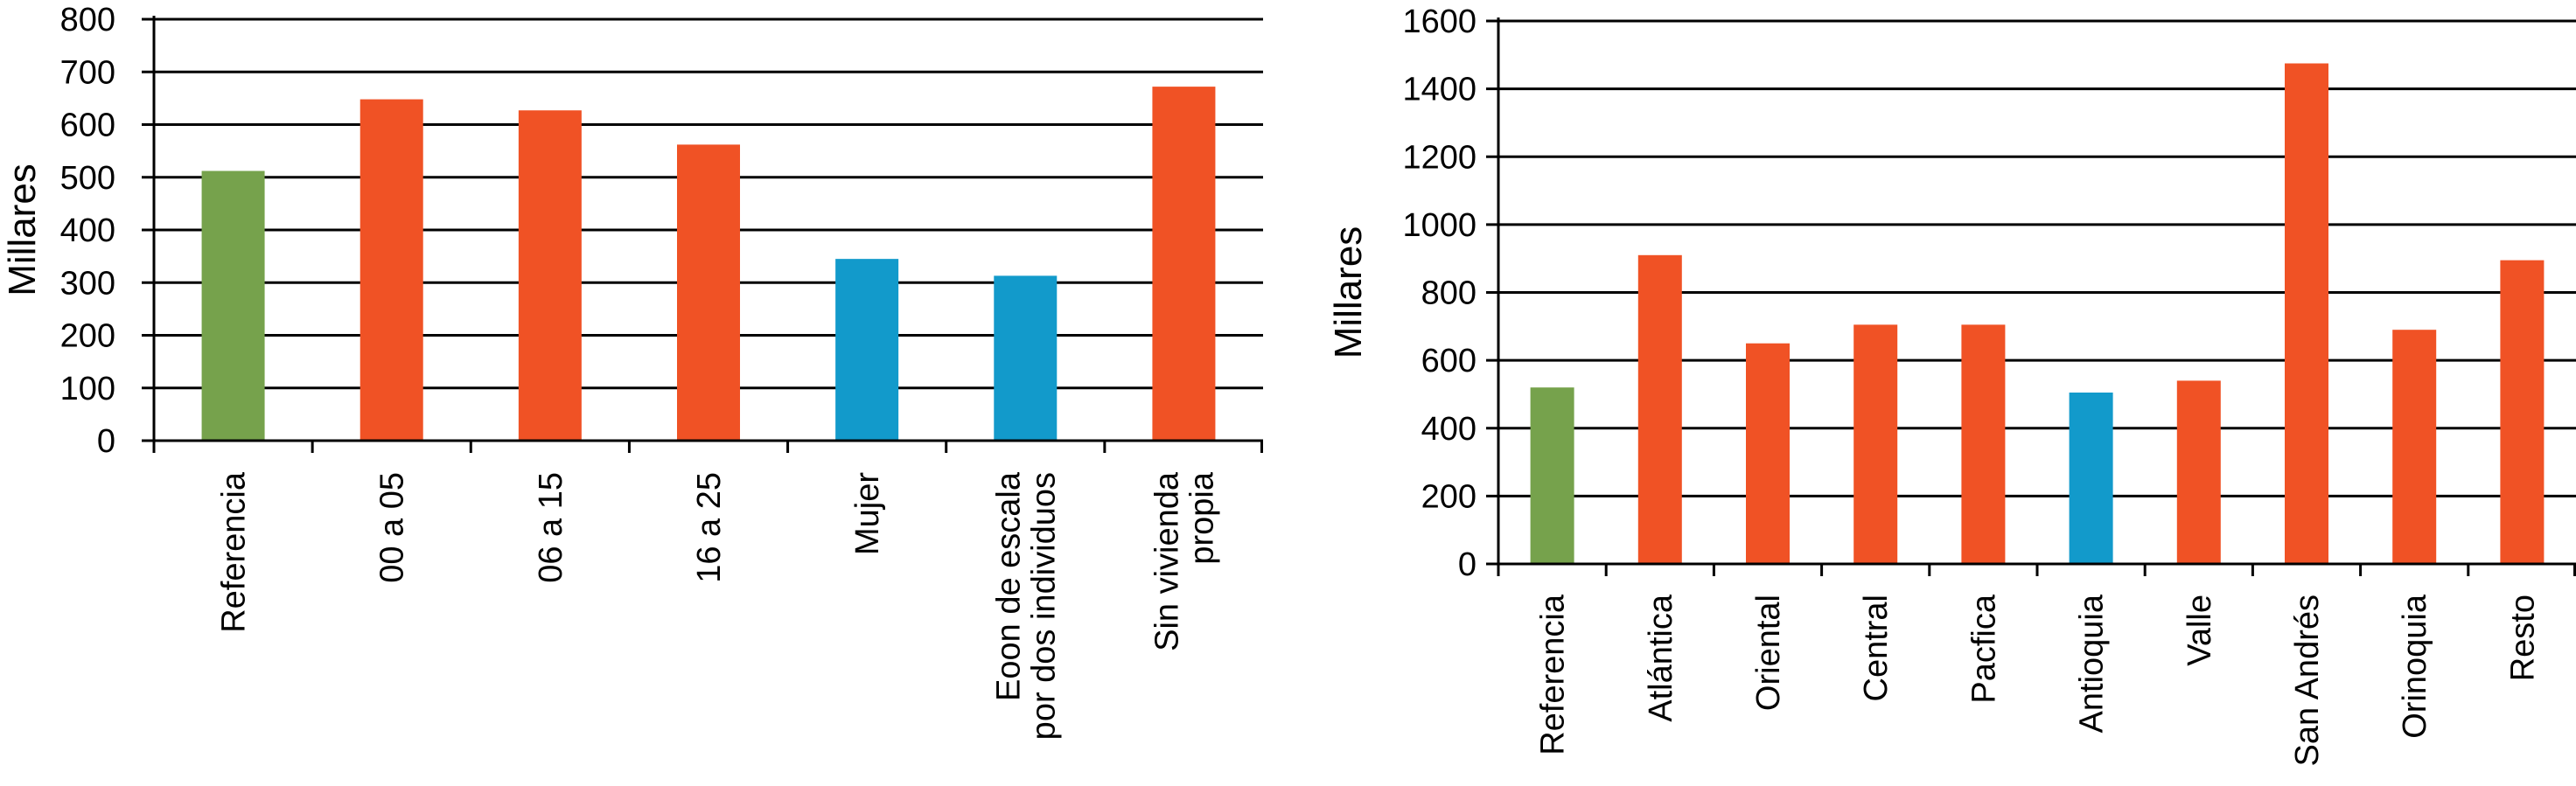 Image resolution: width=2576 pixels, height=786 pixels. I want to click on left-category-label: Referencia, so click(235, 552).